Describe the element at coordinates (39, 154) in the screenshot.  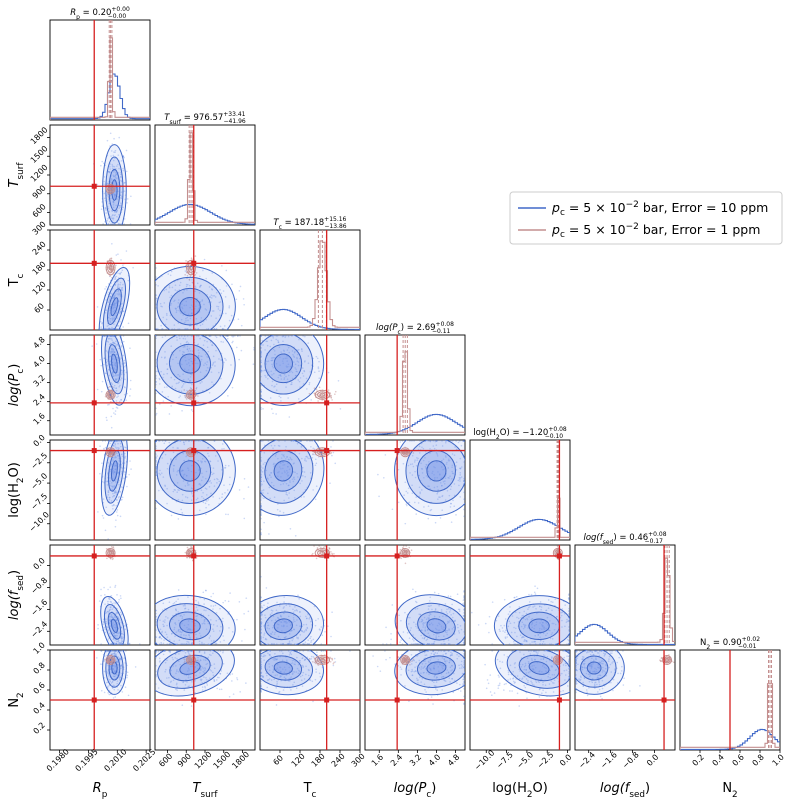
I see `y-tick-label: 1500` at that location.